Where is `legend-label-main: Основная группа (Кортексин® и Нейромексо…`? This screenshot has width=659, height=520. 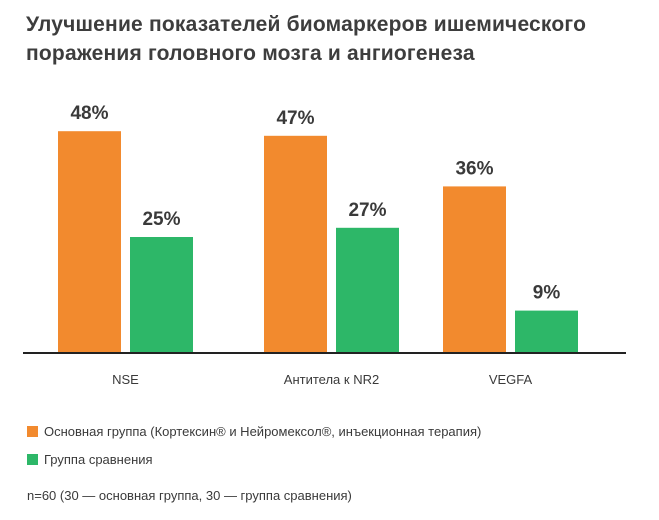
legend-label-main: Основная группа (Кортексин® и Нейромексо… is located at coordinates (263, 431).